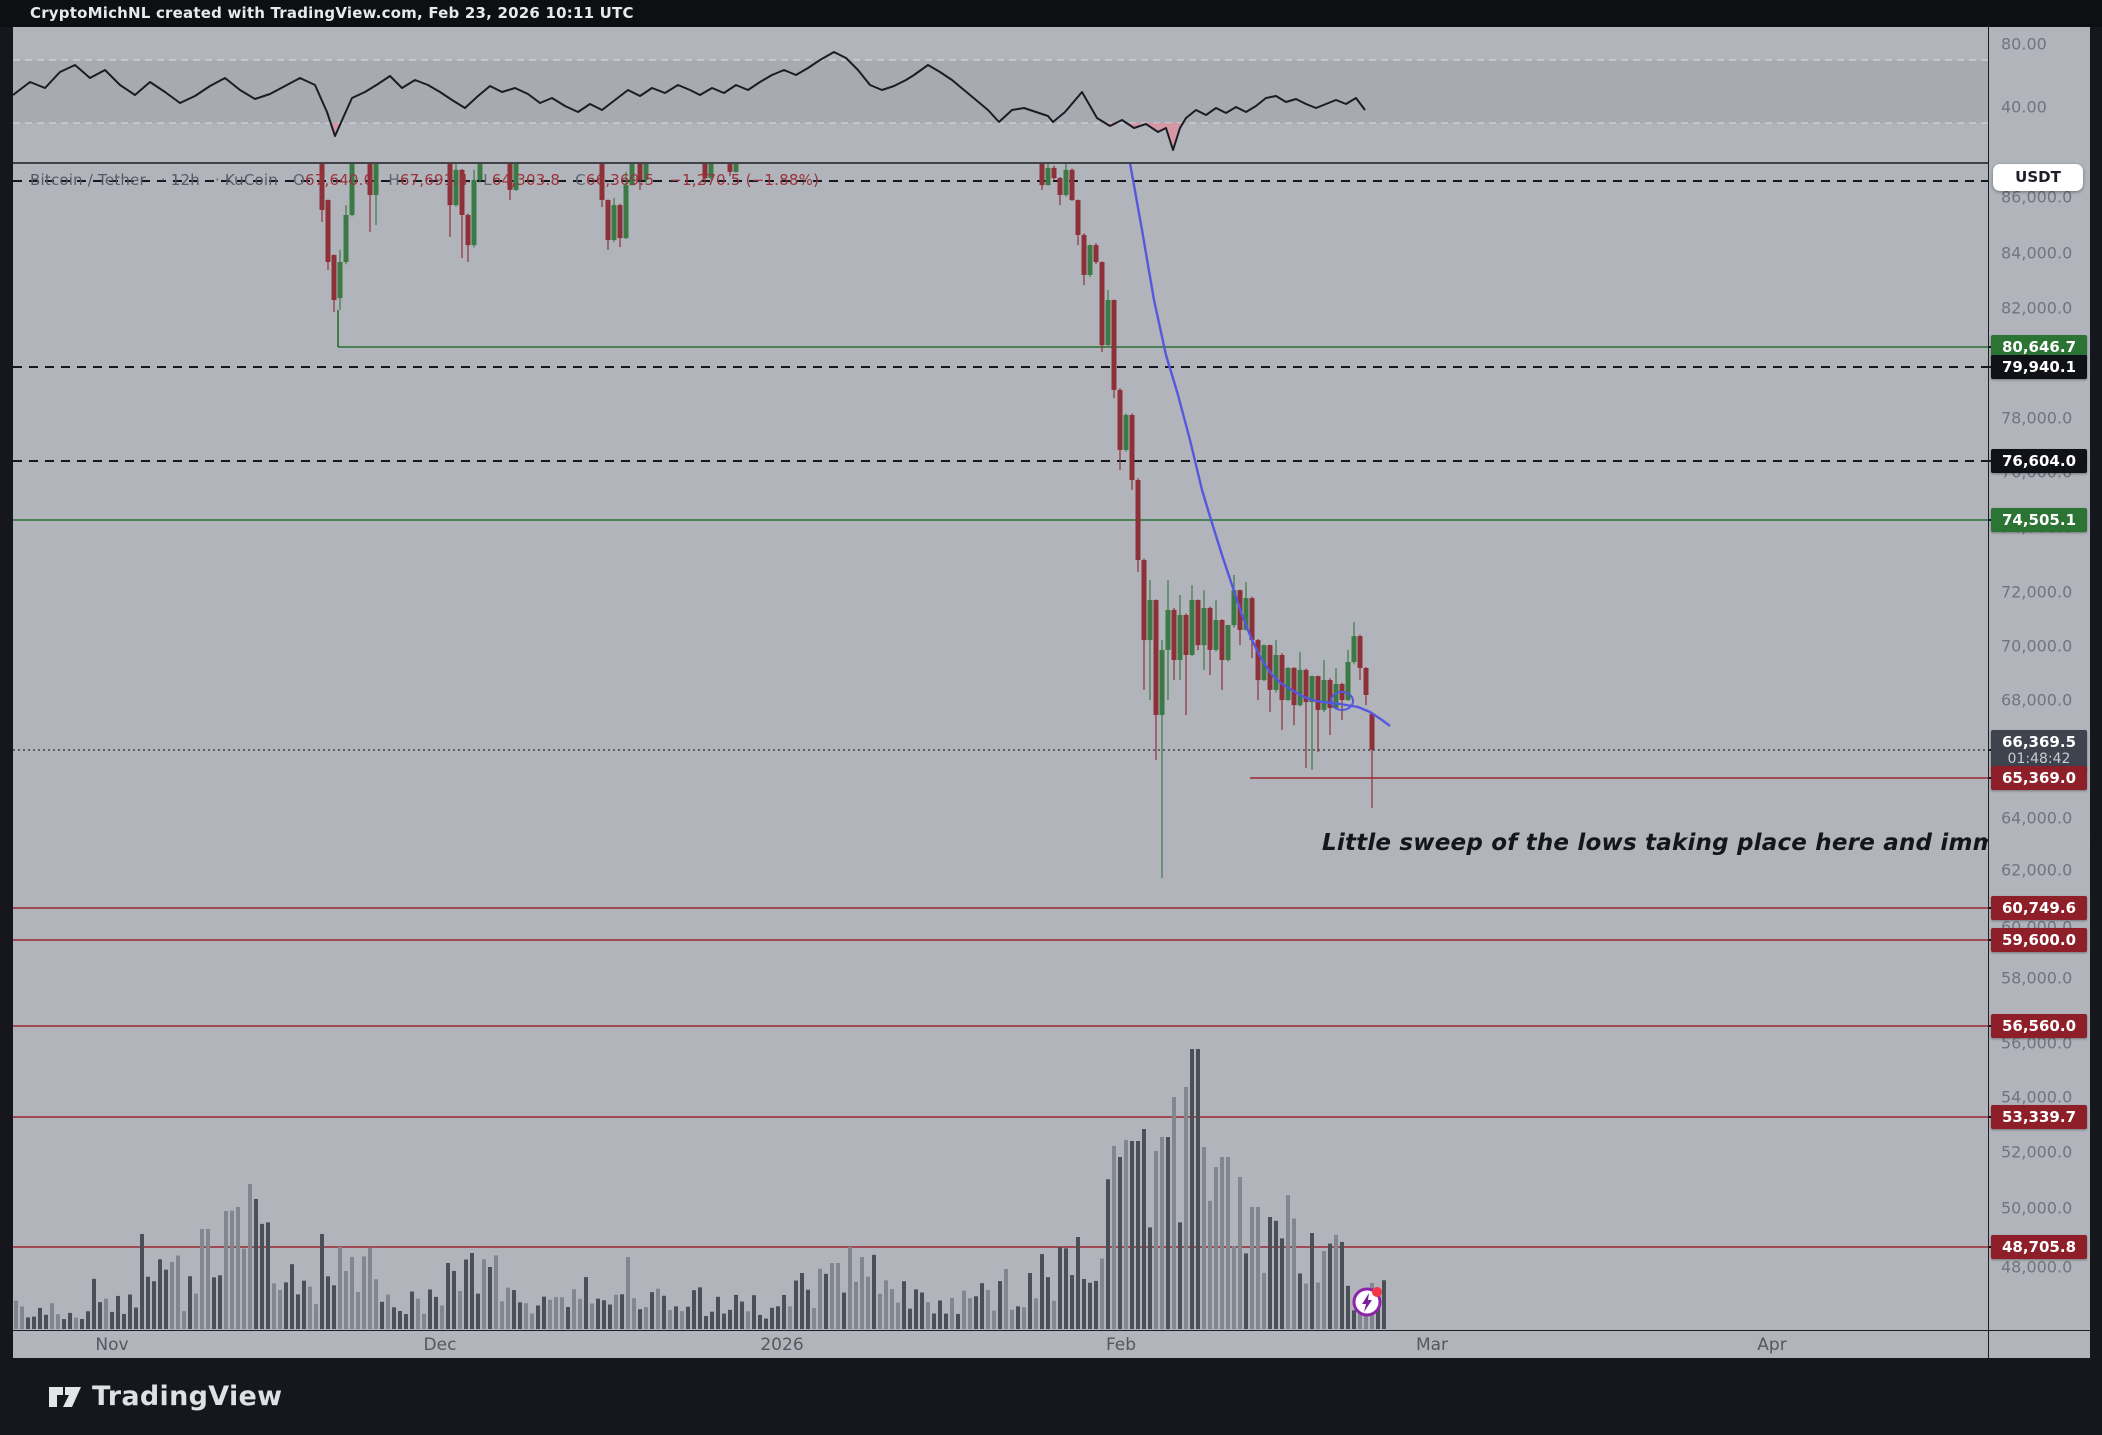 The image size is (2102, 1435). What do you see at coordinates (2039, 940) in the screenshot?
I see `price-badge: 59,600.0` at bounding box center [2039, 940].